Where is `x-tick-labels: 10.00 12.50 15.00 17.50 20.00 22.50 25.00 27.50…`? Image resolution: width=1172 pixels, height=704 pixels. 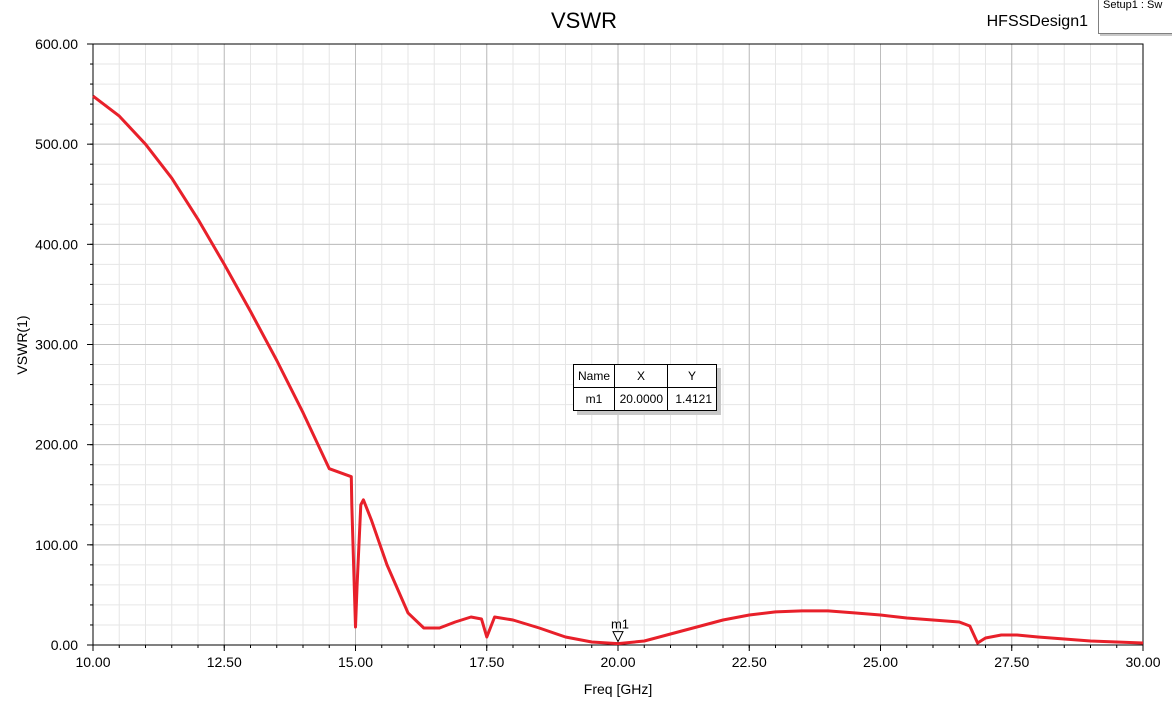 x-tick-labels: 10.00 12.50 15.00 17.50 20.00 22.50 25.00 27.50… is located at coordinates (617, 662).